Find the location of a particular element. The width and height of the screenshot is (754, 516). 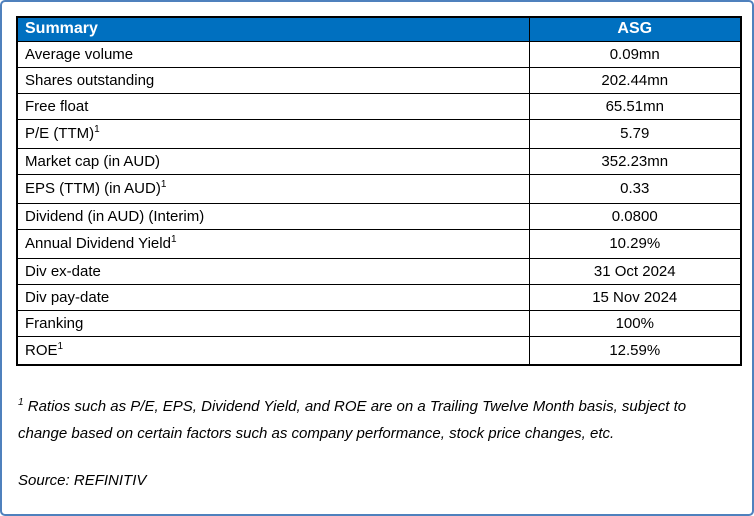

row-label: Dividend (in AUD) (Interim) is located at coordinates (273, 216).